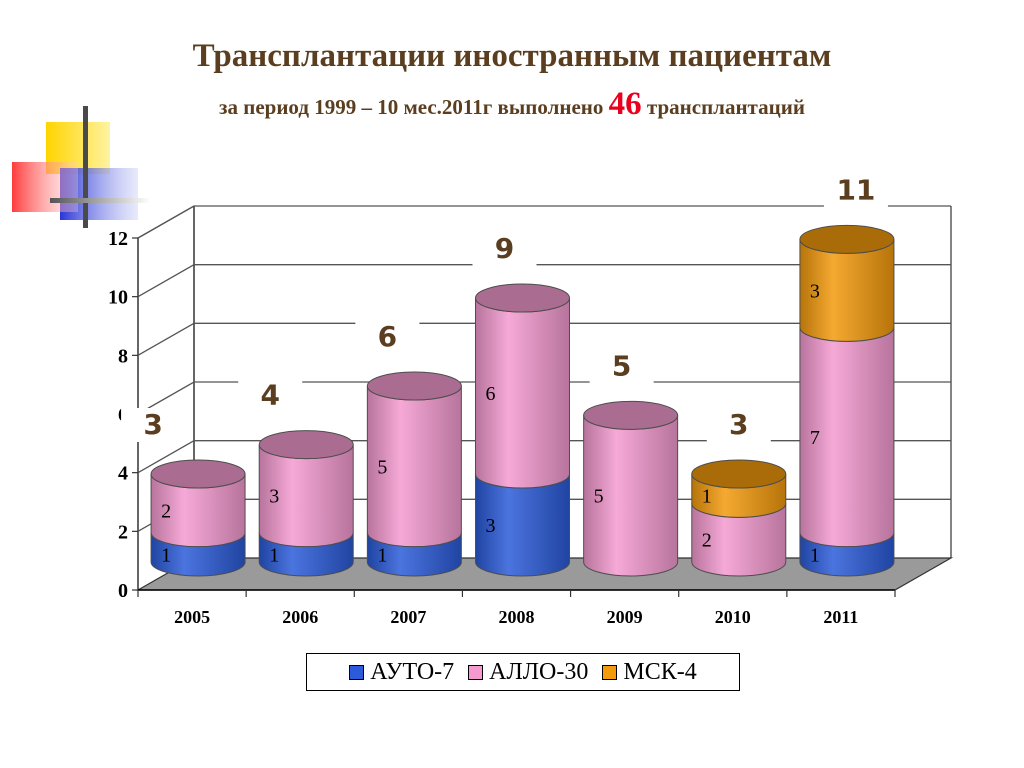 The width and height of the screenshot is (1024, 768). I want to click on bar-group-2010: 2 1 3, so click(739, 492).